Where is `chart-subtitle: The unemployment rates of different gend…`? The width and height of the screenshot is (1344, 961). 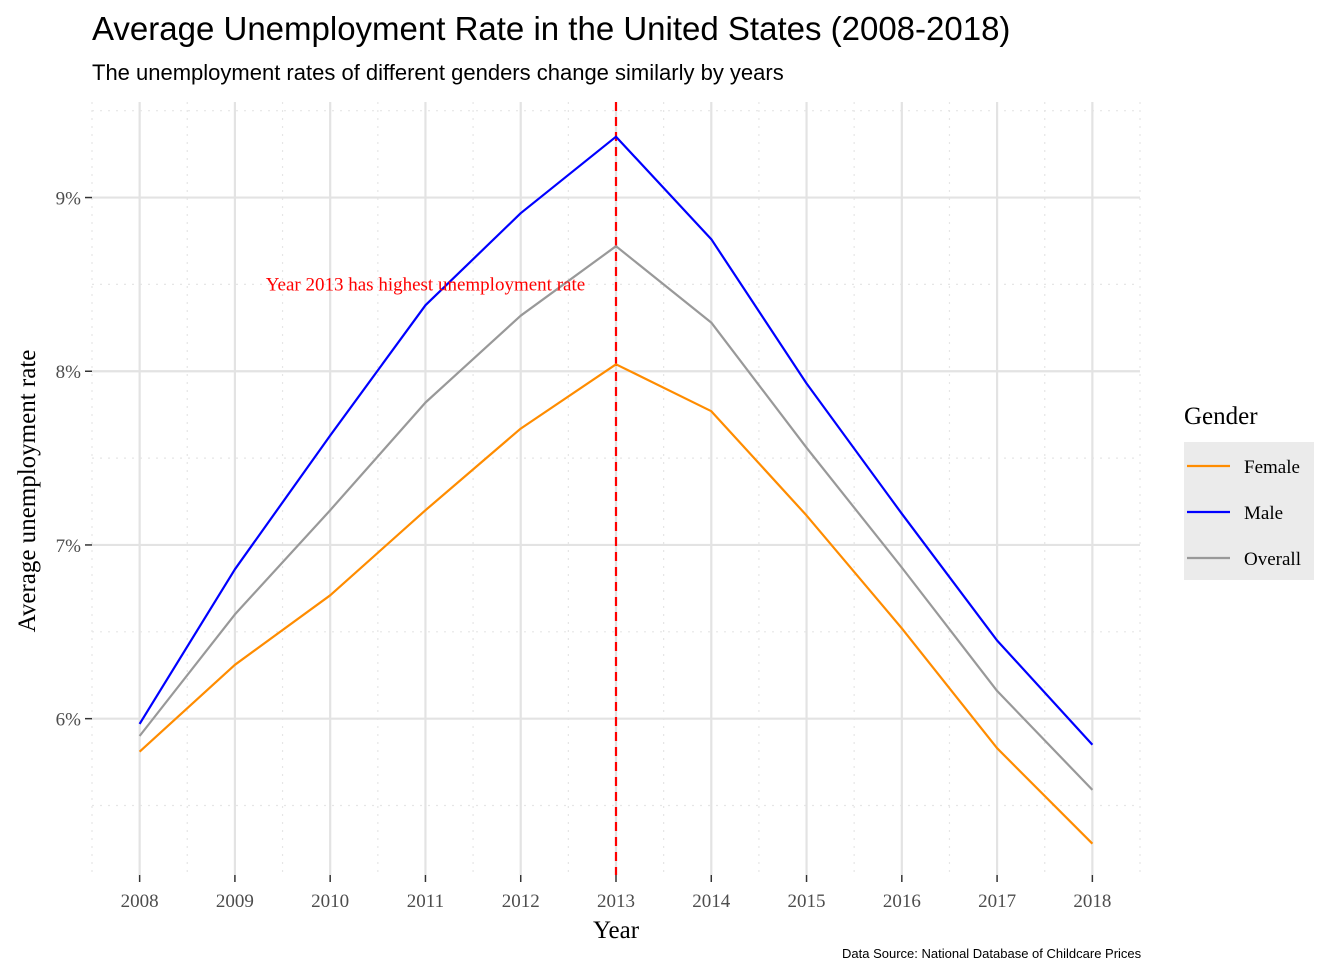 chart-subtitle: The unemployment rates of different gend… is located at coordinates (438, 72).